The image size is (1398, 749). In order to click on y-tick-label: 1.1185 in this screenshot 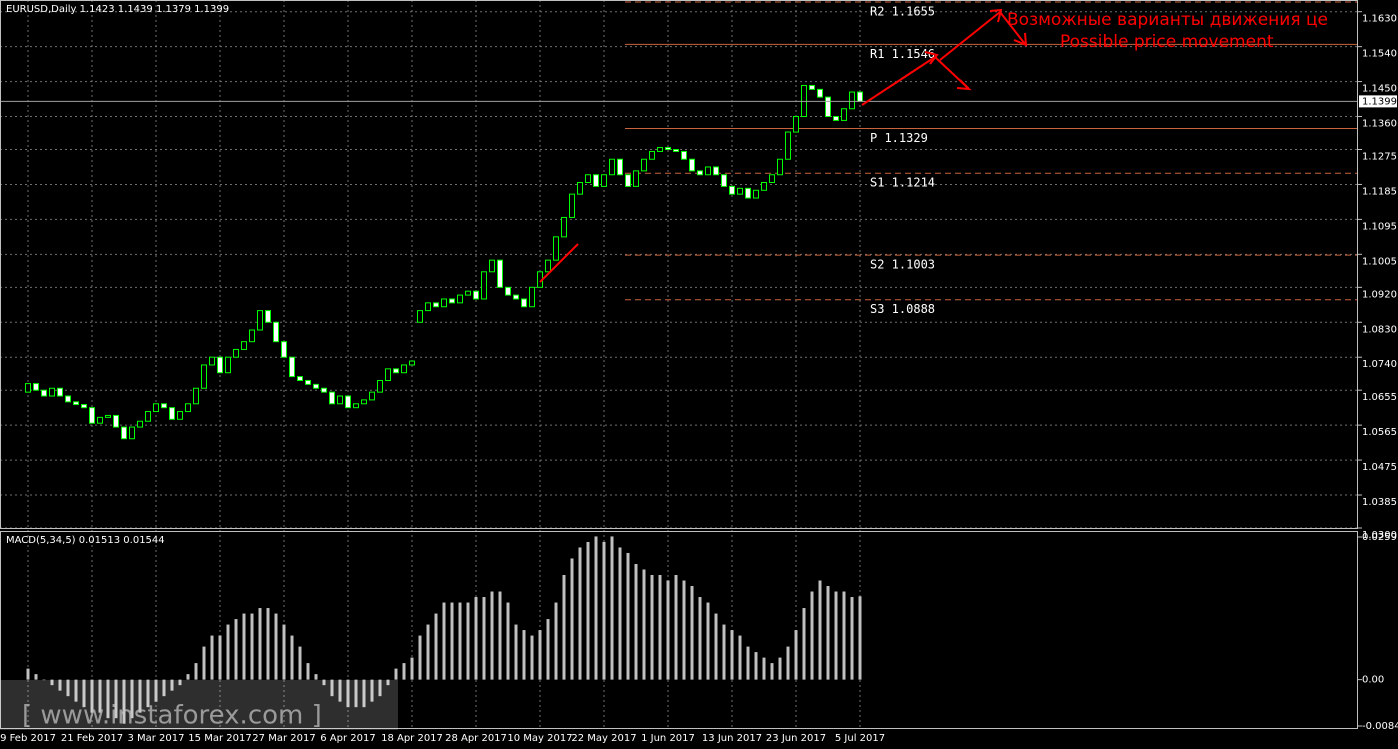, I will do `click(1379, 191)`.